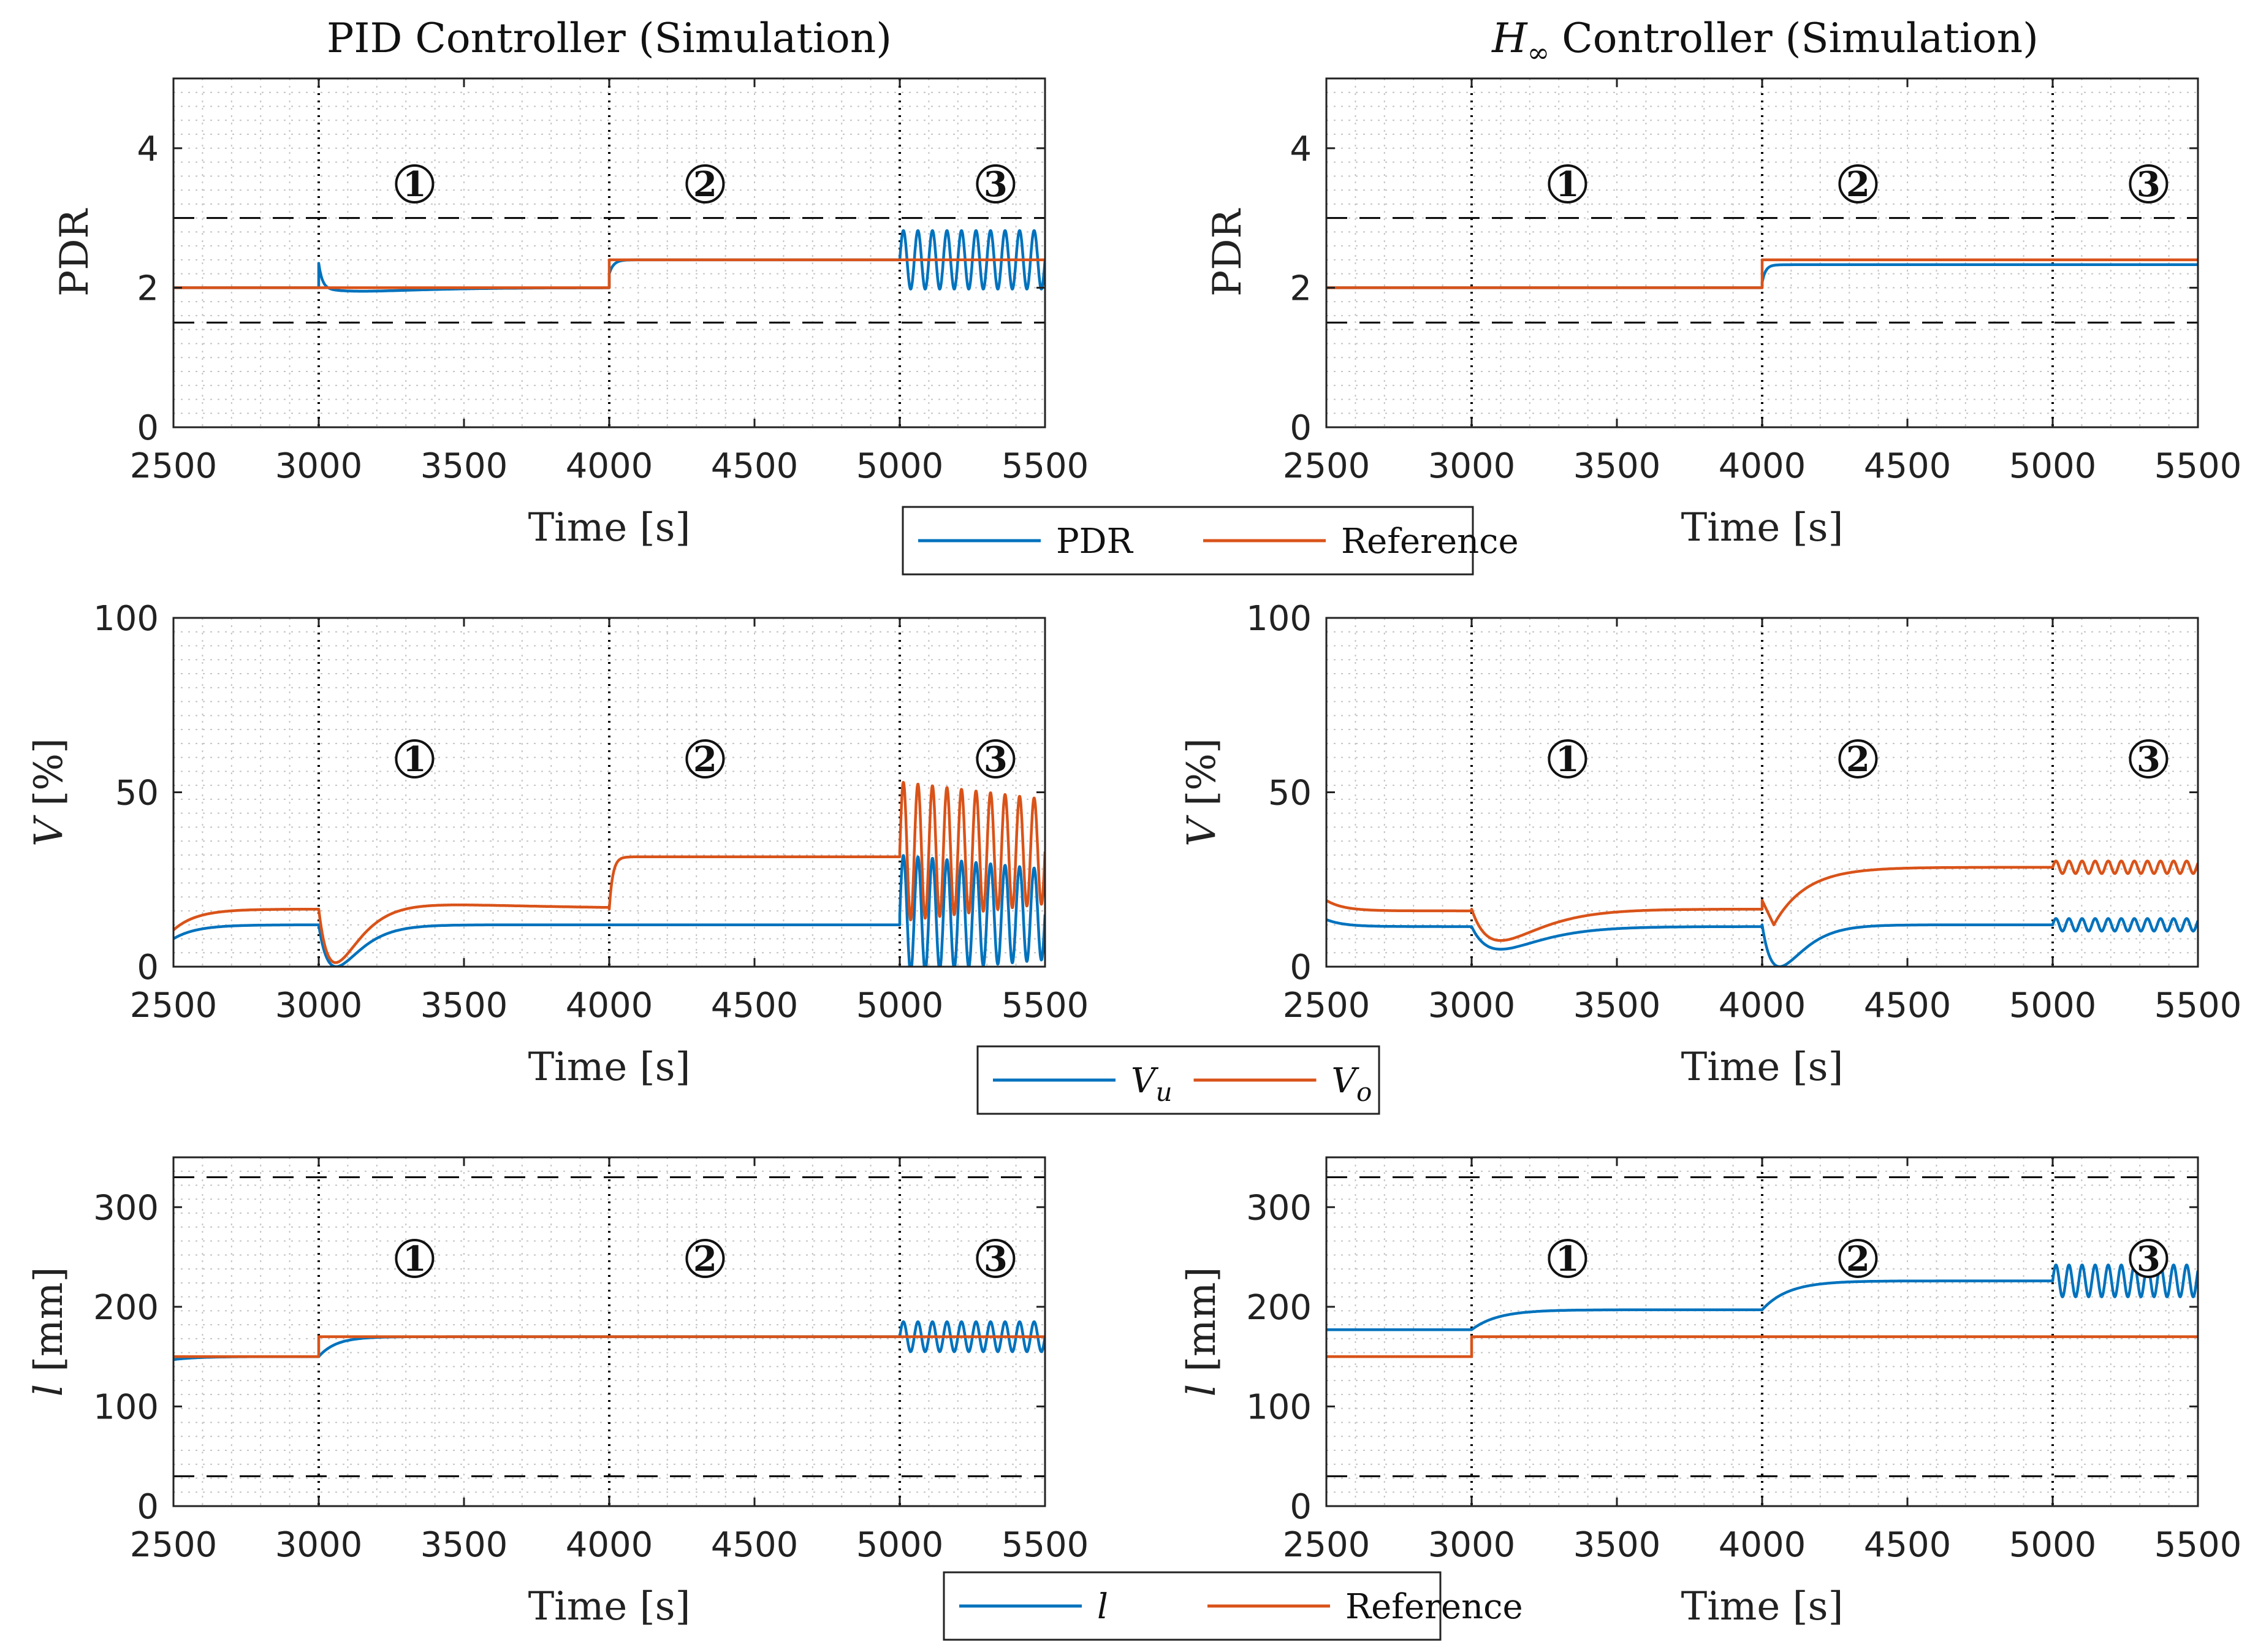 This screenshot has width=2258, height=1652. I want to click on legend-row-1: PDR Reference, so click(1211, 541).